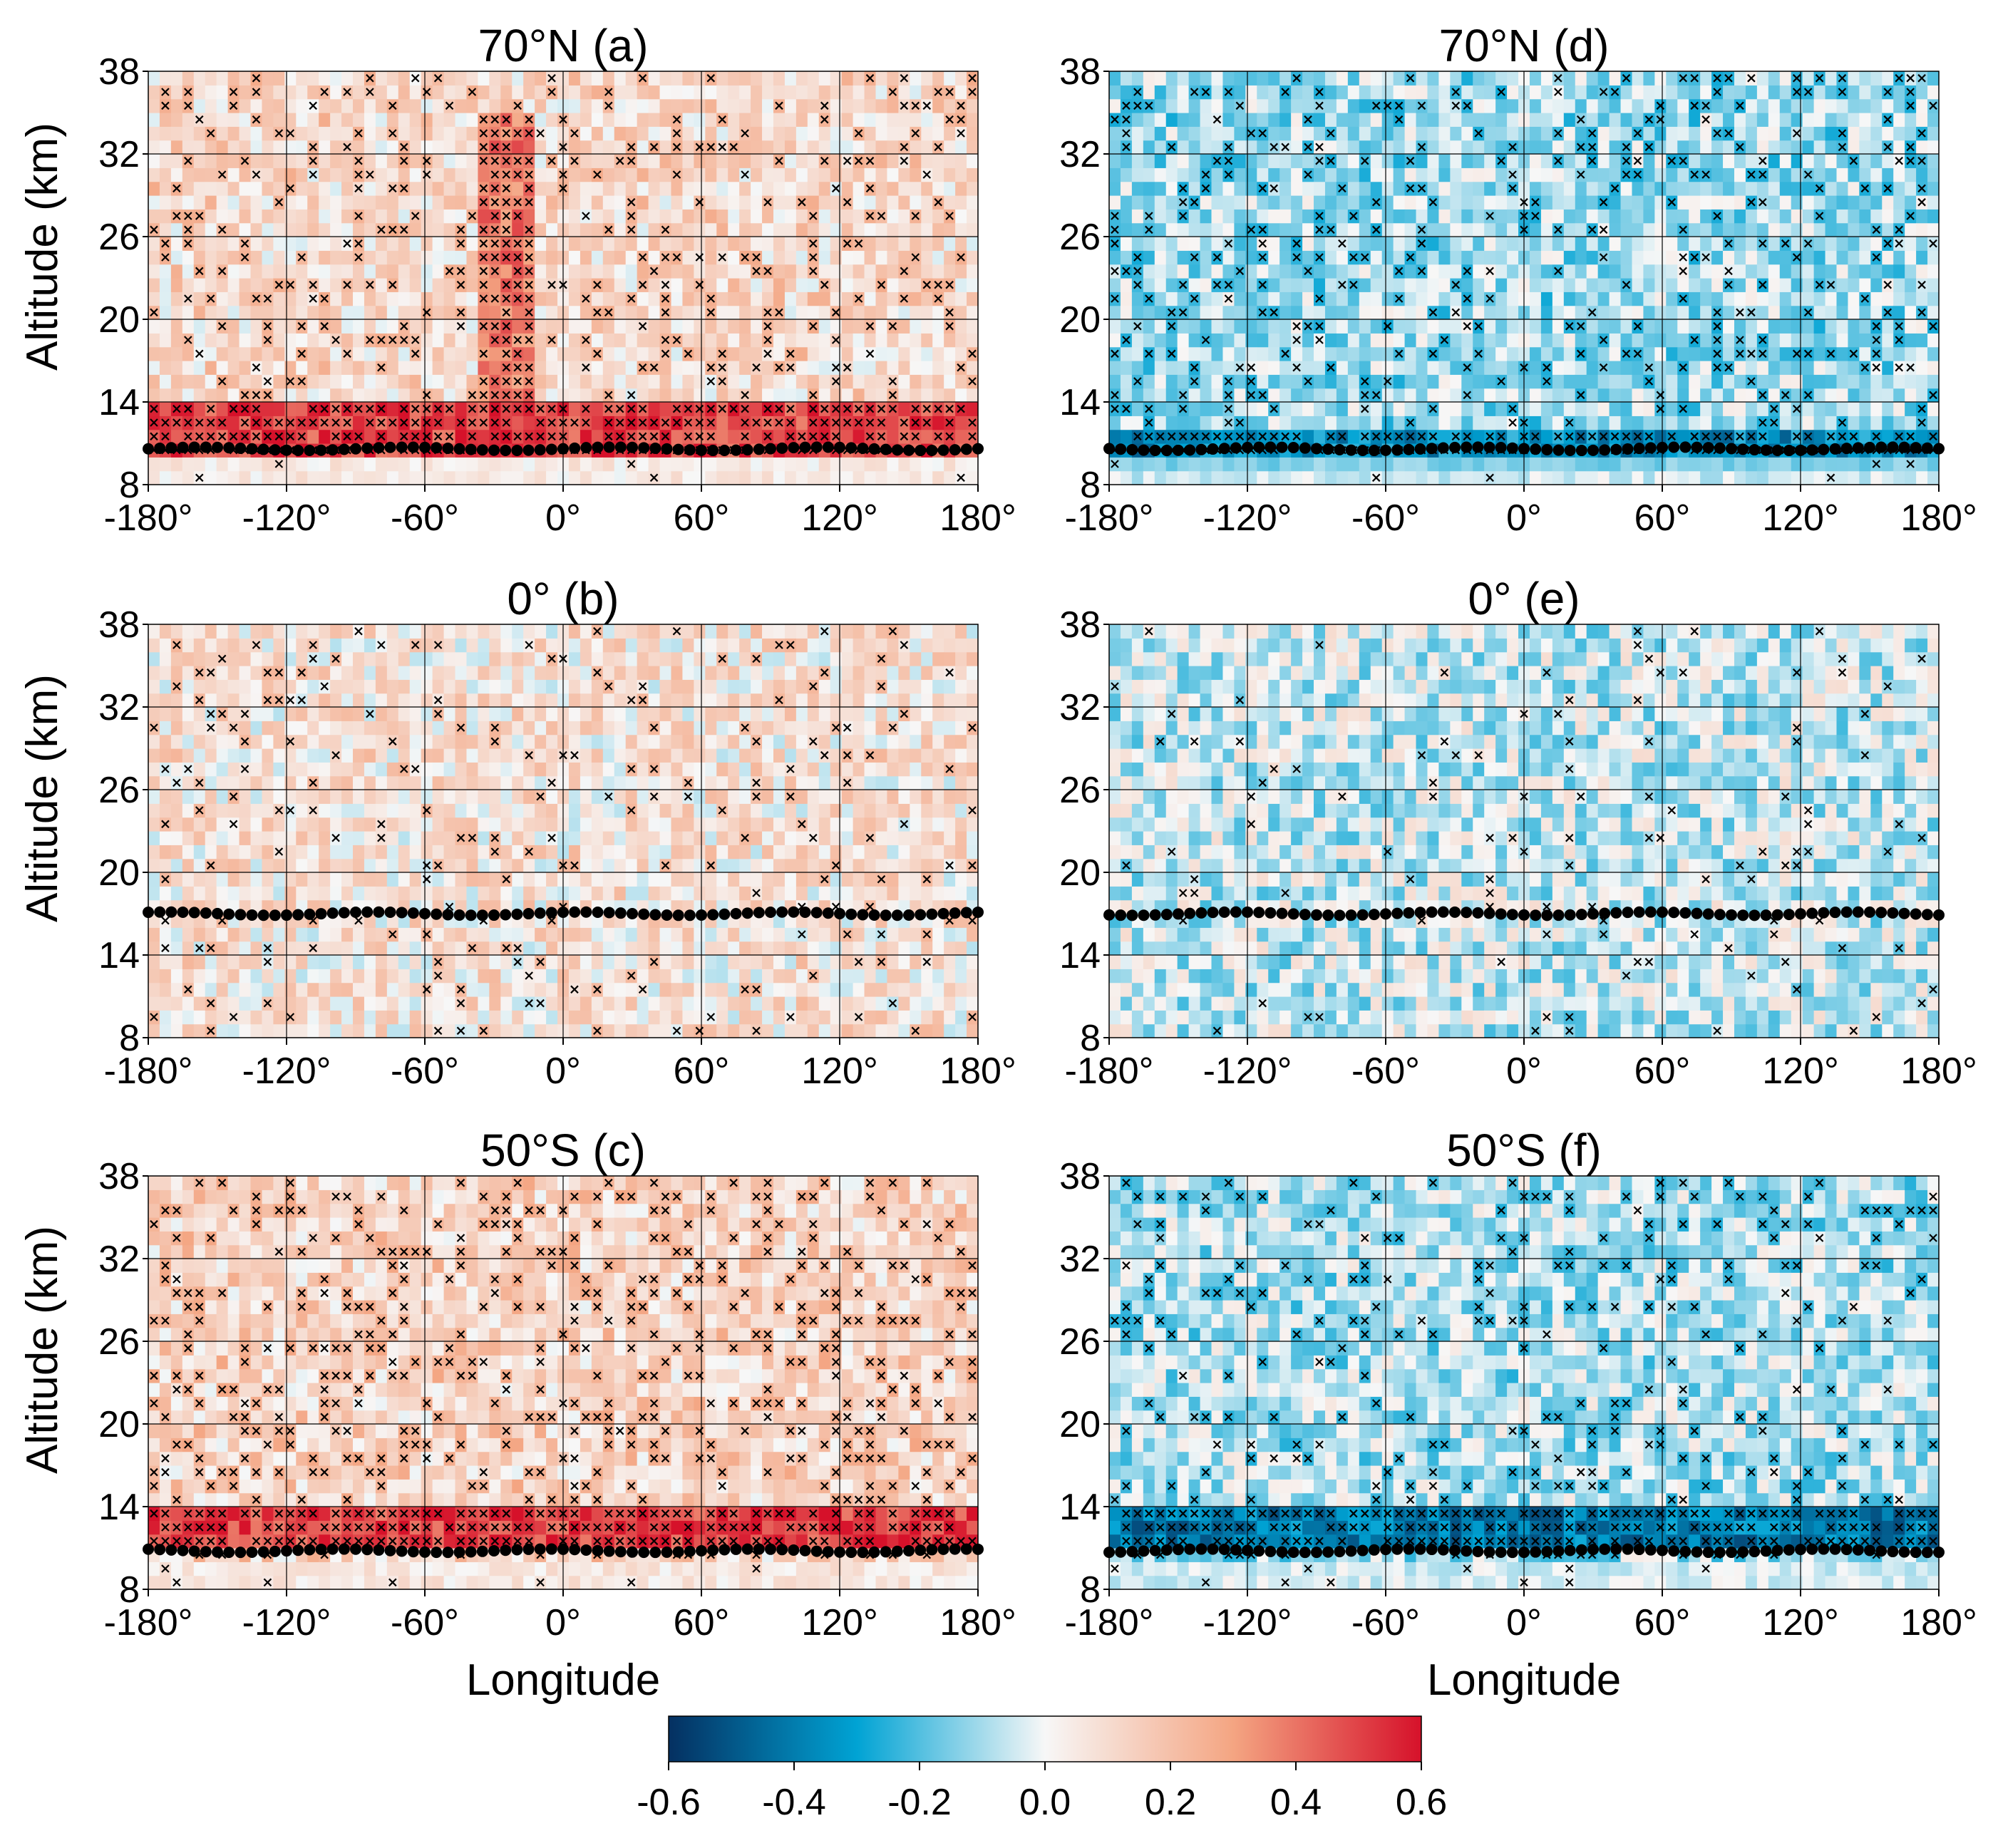 This screenshot has height=1848, width=1998. I want to click on gridlines-a, so click(563, 278).